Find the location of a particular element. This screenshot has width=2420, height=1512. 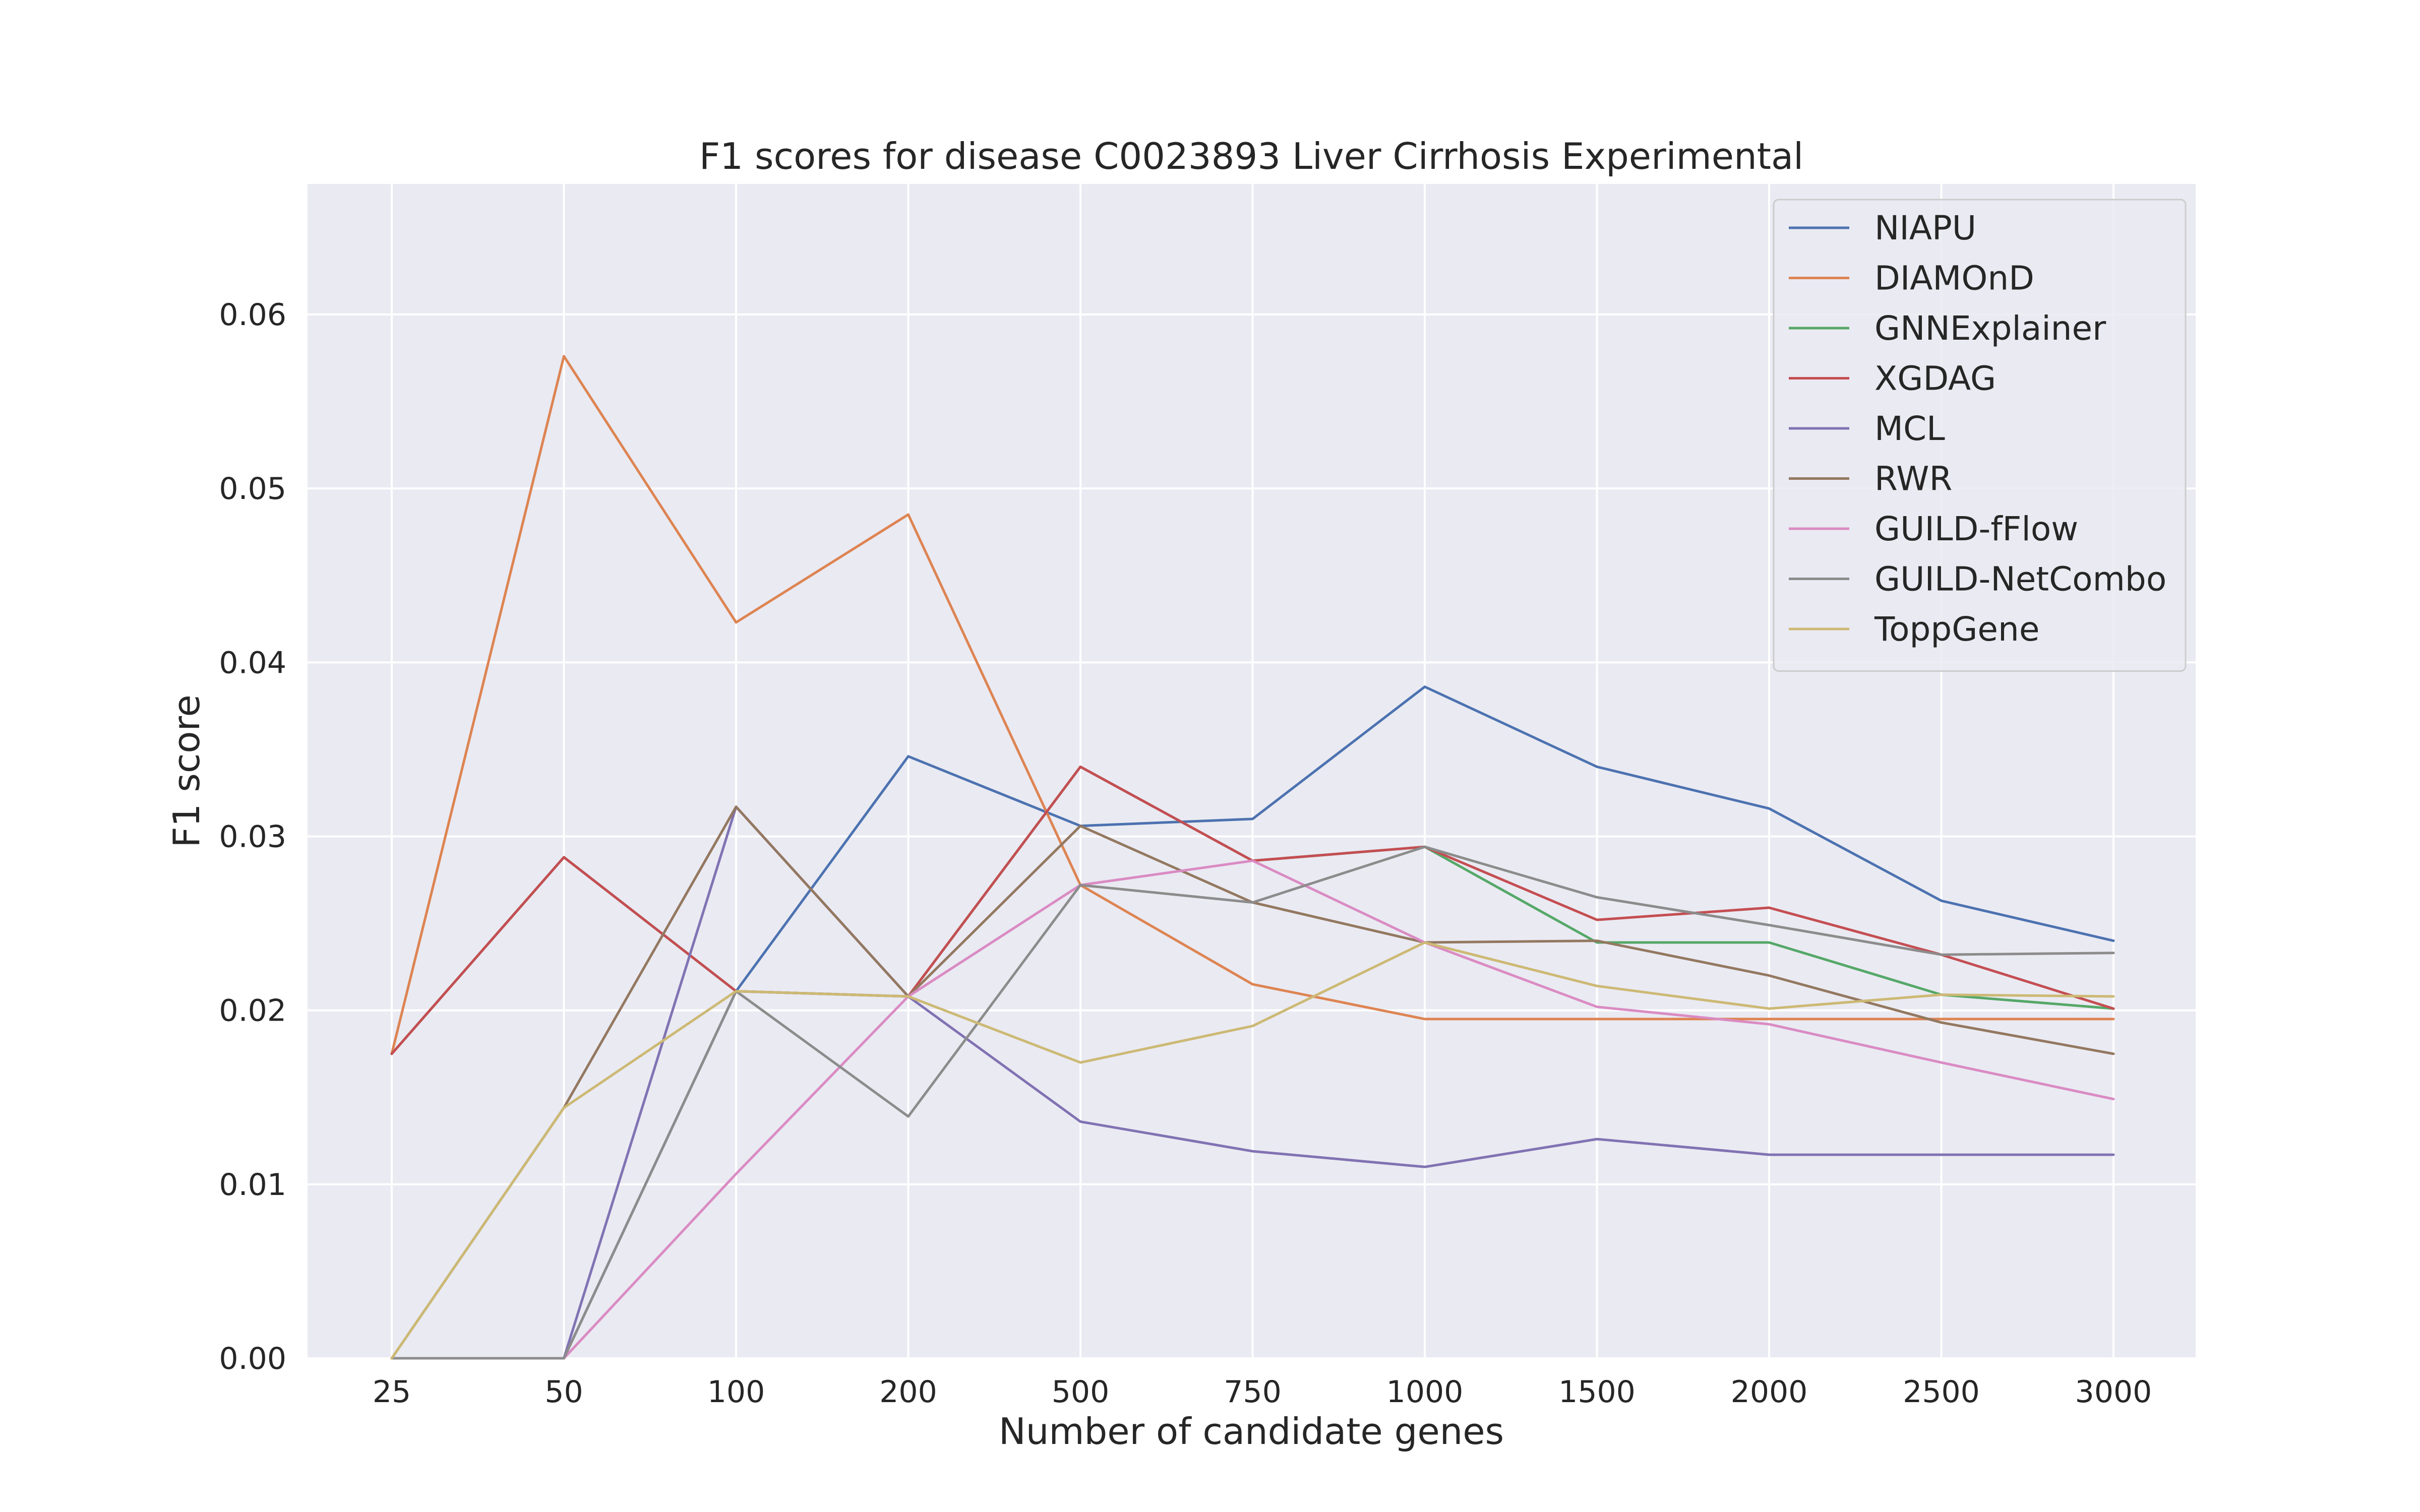

x-tick-label: 50 is located at coordinates (563, 1392).